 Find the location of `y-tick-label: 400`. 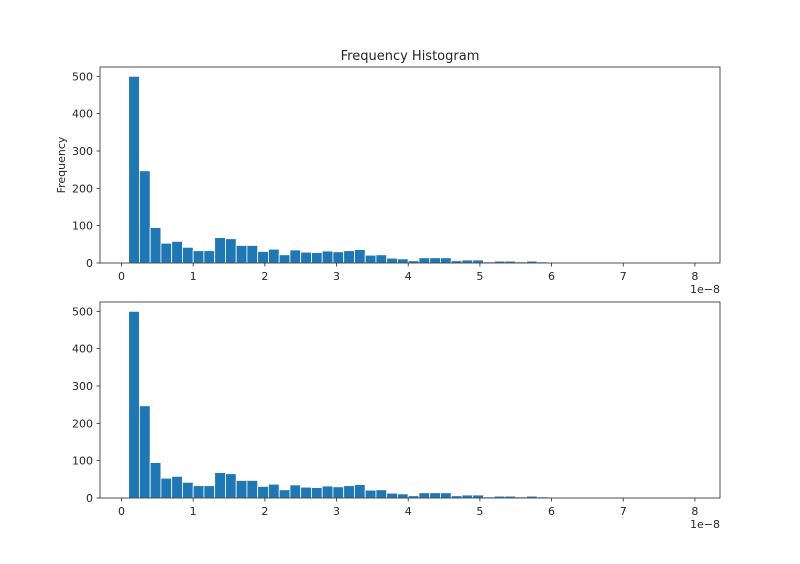

y-tick-label: 400 is located at coordinates (82, 114).